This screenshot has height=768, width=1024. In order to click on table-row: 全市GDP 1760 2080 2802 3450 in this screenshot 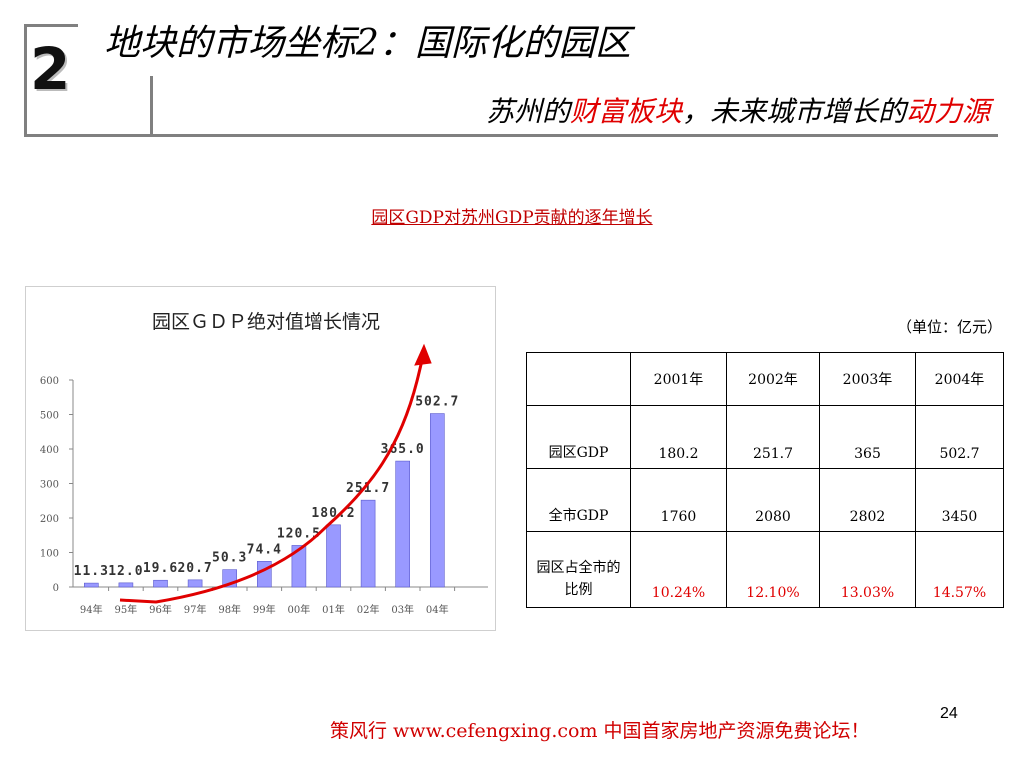, I will do `click(765, 500)`.